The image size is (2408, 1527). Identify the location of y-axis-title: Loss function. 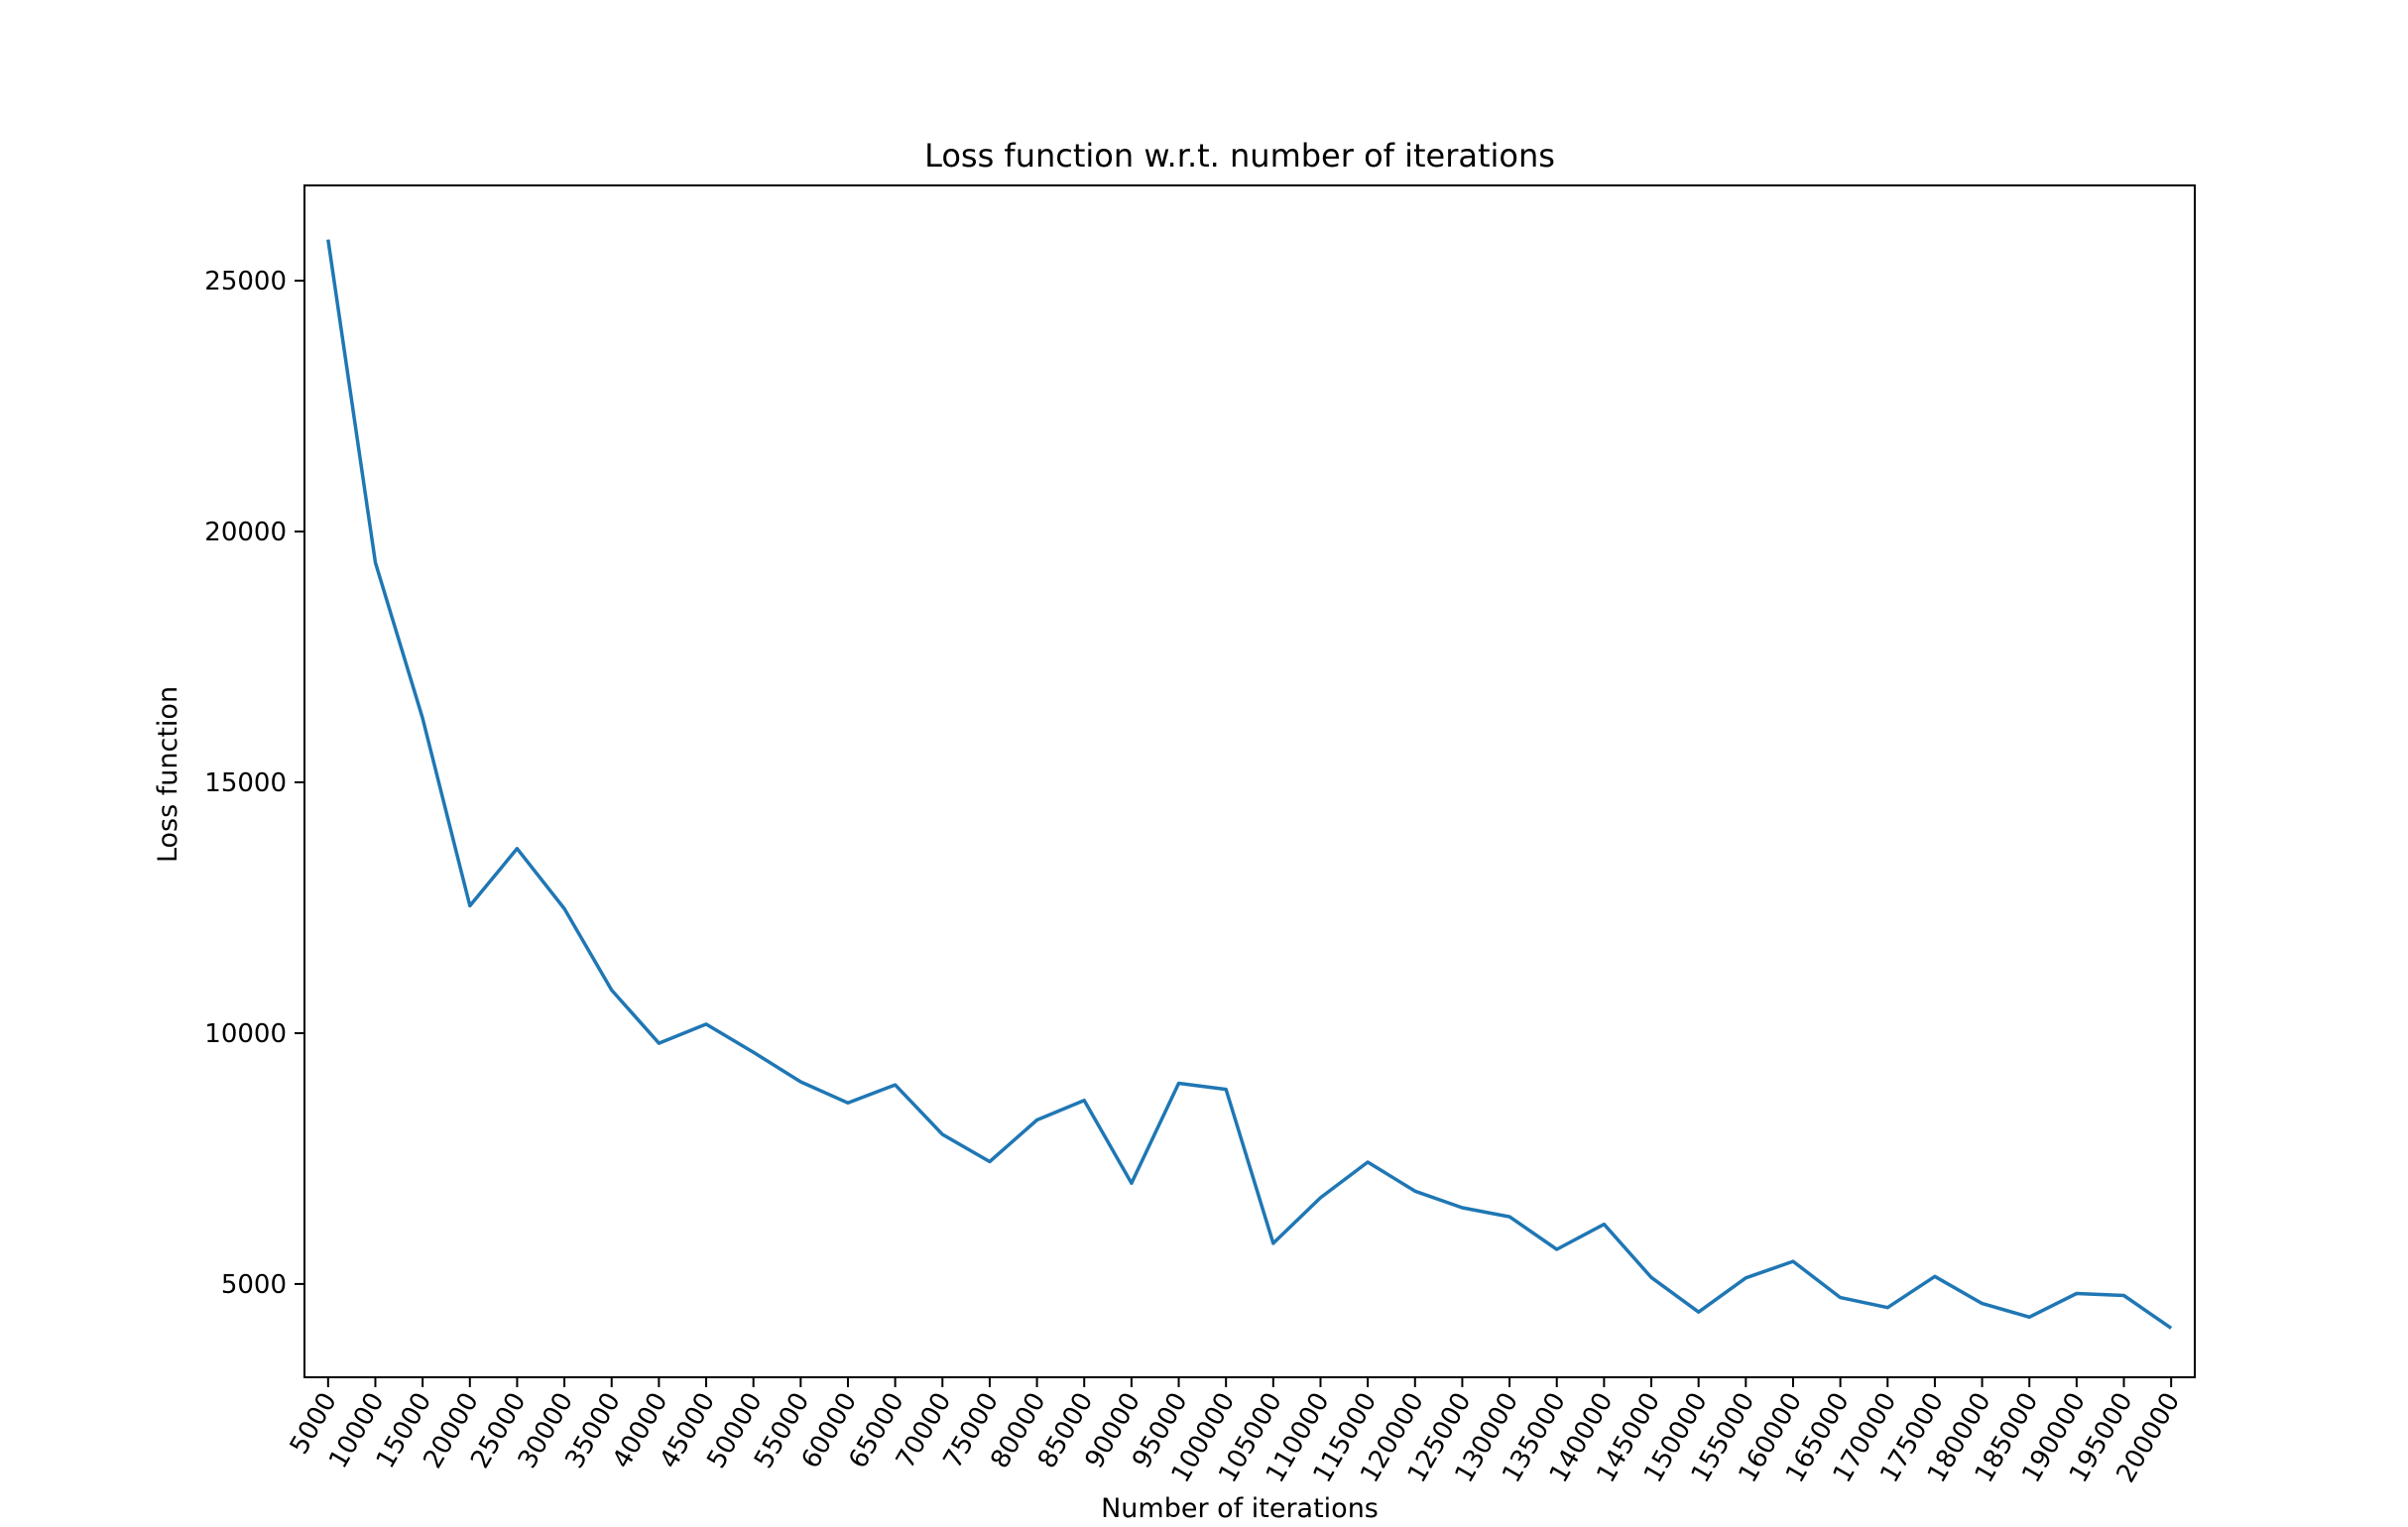
(168, 774).